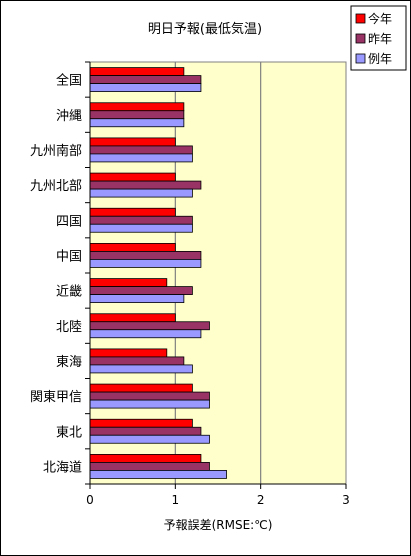  I want to click on y-tick-label-7: 北陸, so click(69, 327).